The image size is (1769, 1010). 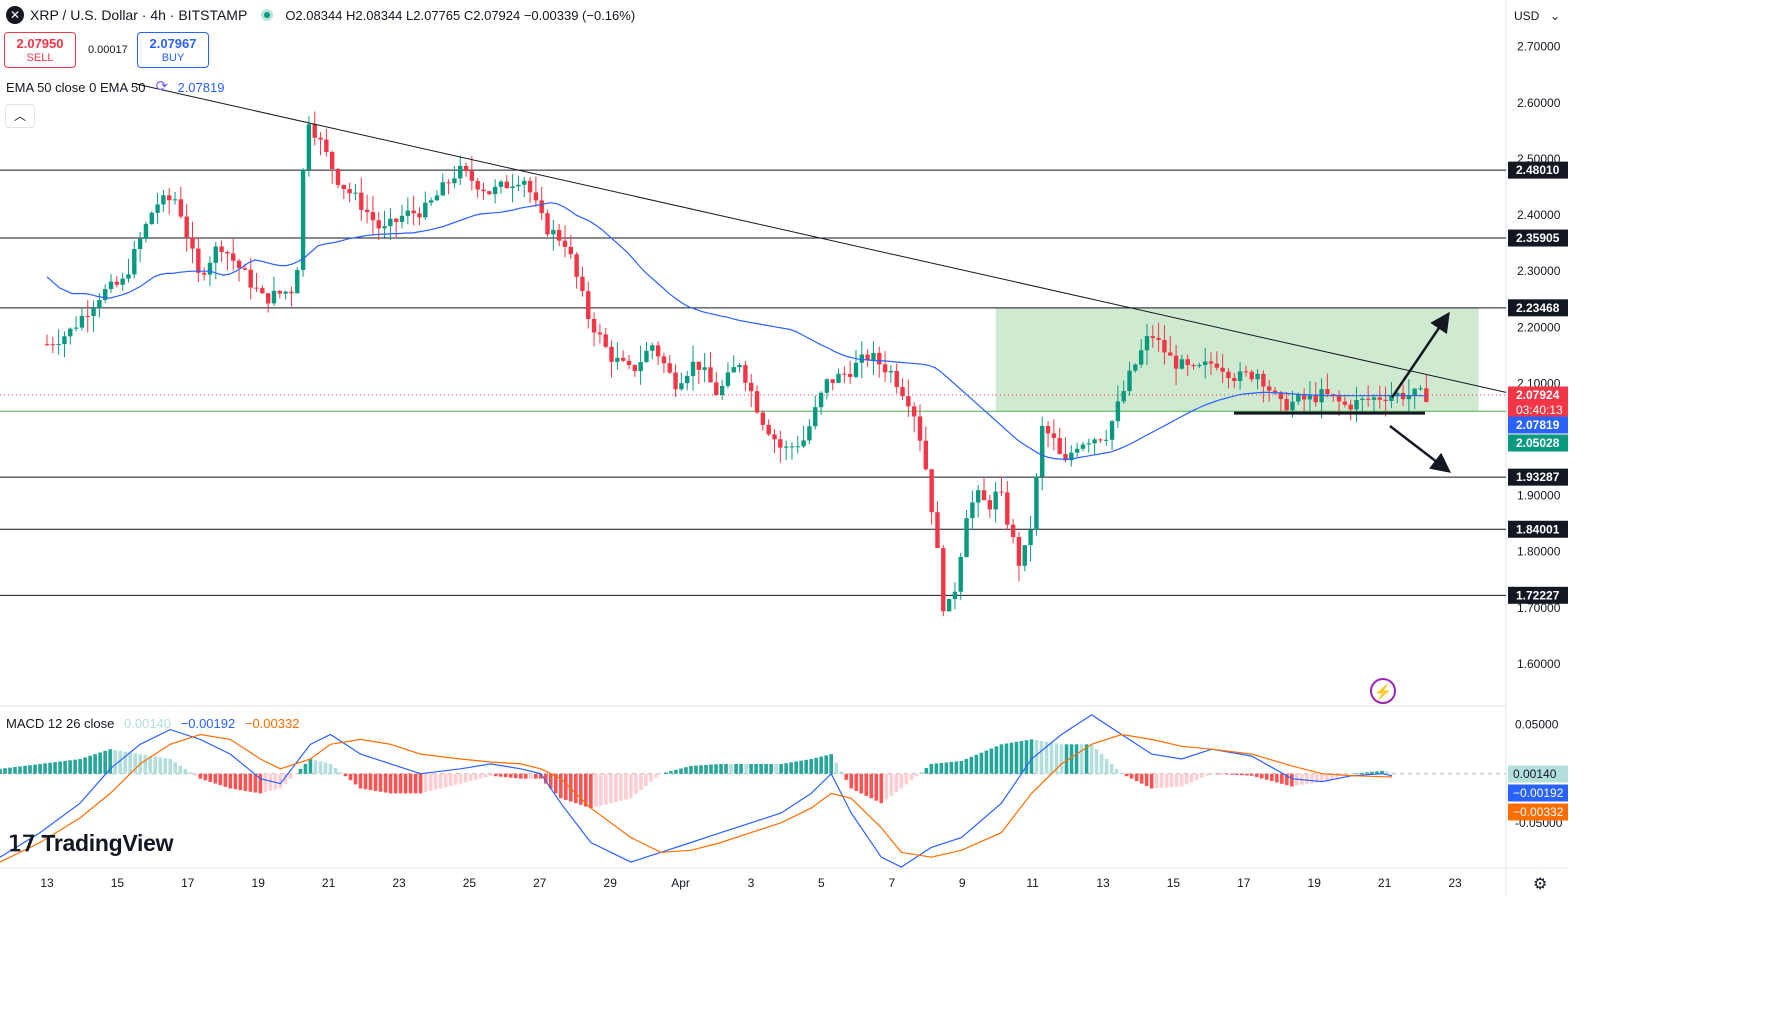 What do you see at coordinates (40, 50) in the screenshot?
I see `sell-button: 2.07950 SELL` at bounding box center [40, 50].